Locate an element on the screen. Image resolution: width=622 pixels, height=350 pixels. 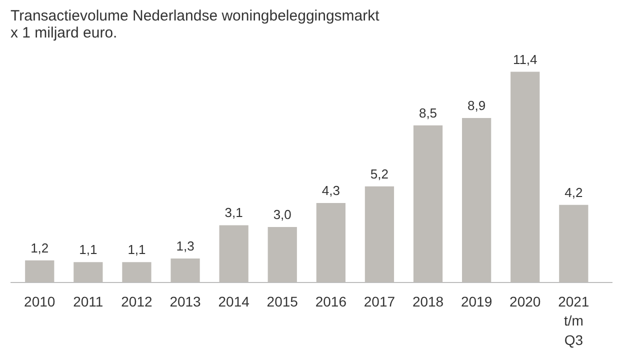
data-label: 4,2 is located at coordinates (573, 192).